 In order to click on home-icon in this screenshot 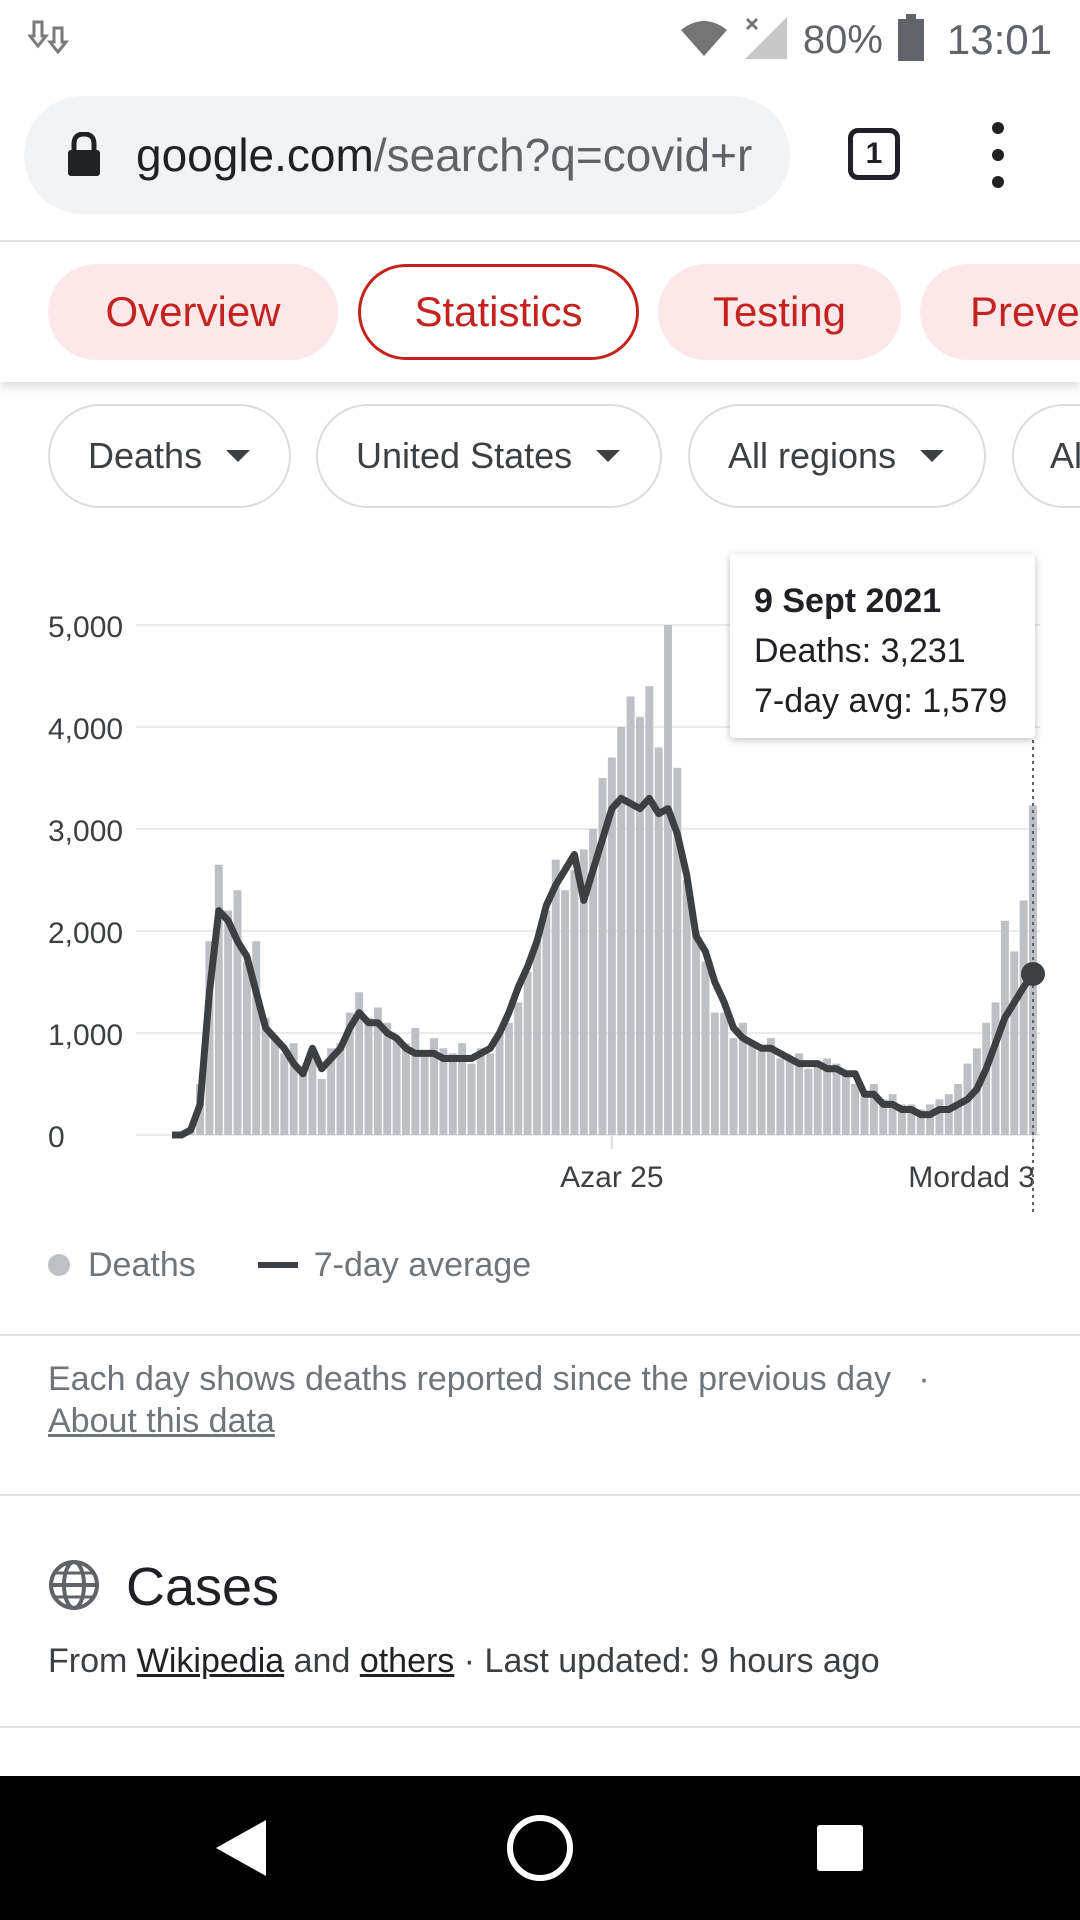, I will do `click(540, 1848)`.